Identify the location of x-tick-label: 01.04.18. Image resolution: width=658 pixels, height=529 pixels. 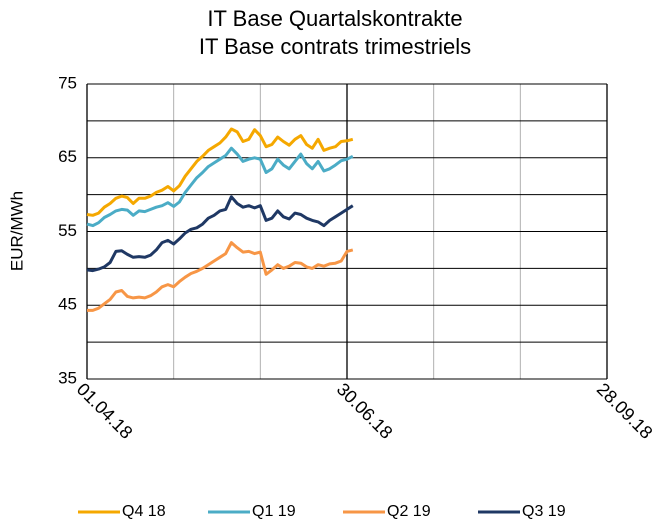
(105, 411).